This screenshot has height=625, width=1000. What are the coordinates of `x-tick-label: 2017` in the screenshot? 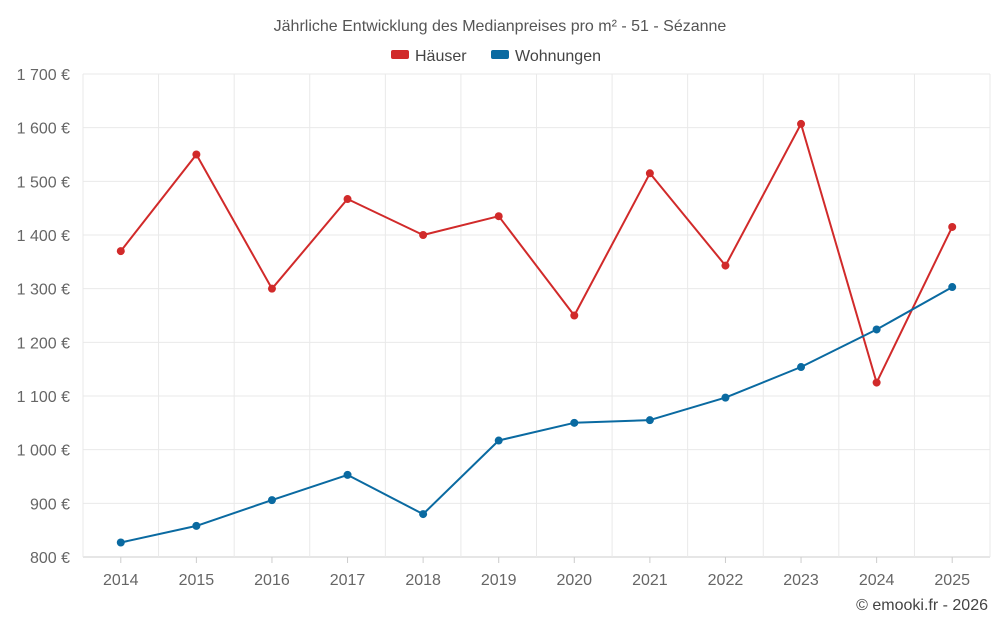 It's located at (348, 580).